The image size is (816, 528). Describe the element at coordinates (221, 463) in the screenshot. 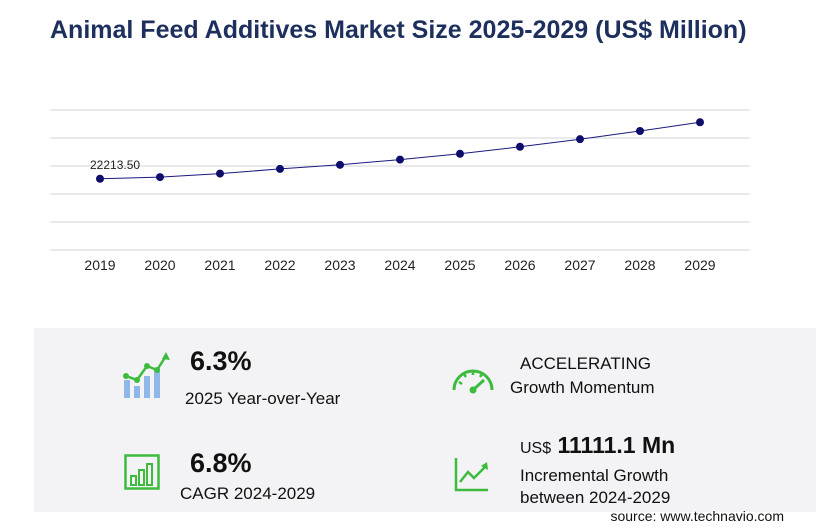

I see `cagr-value: 6.8%` at that location.